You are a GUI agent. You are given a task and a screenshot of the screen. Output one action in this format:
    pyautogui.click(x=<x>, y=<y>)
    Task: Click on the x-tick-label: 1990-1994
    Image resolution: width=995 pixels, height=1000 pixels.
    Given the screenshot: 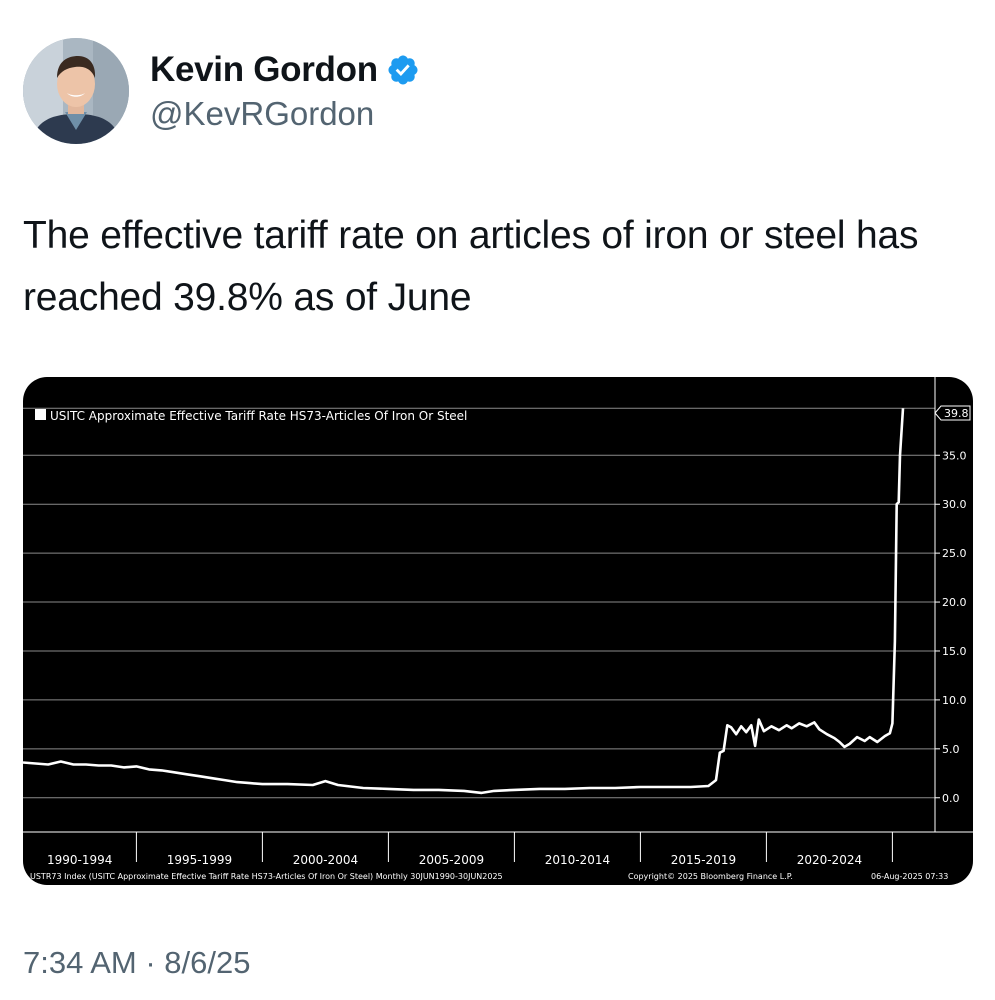 What is the action you would take?
    pyautogui.click(x=79, y=860)
    